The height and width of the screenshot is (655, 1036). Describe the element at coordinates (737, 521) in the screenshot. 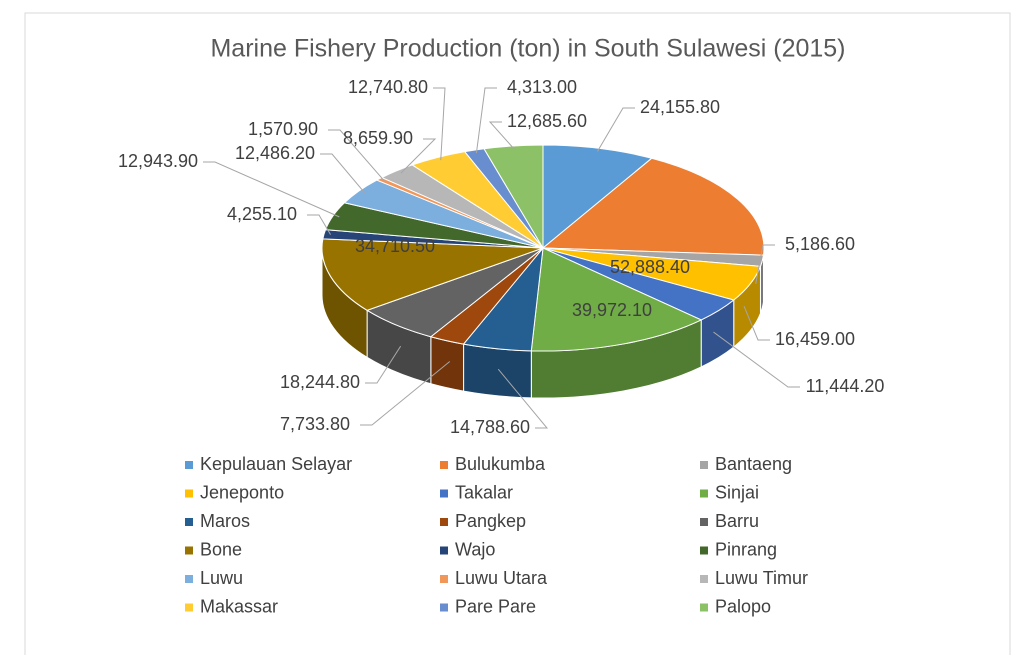

I see `legend-label: Barru` at that location.